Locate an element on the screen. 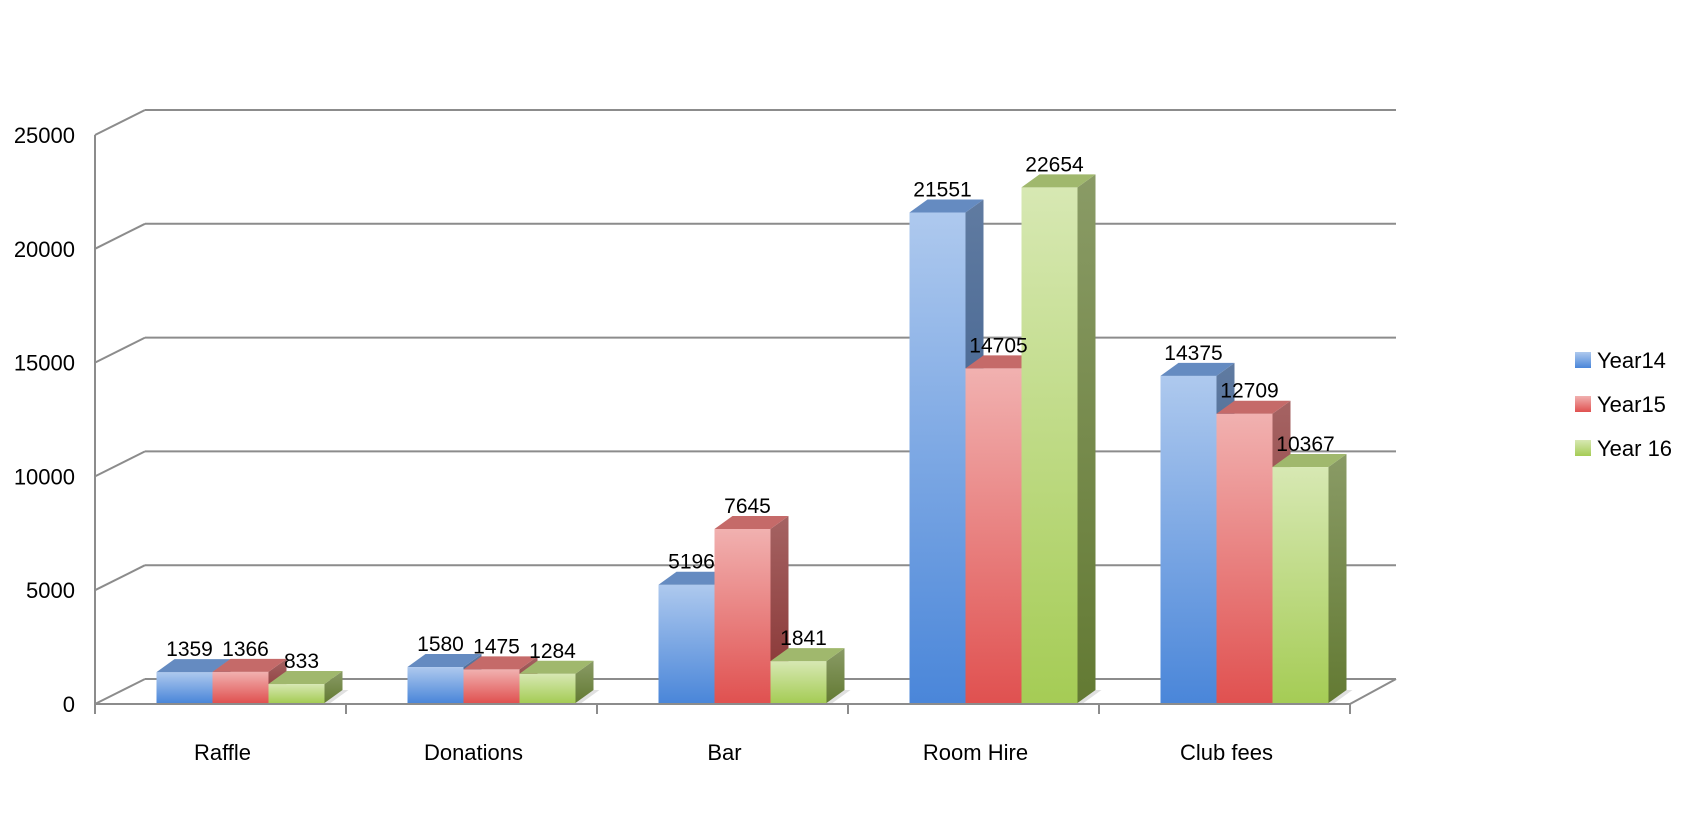 The width and height of the screenshot is (1690, 818). data-label: 1359 is located at coordinates (189, 649).